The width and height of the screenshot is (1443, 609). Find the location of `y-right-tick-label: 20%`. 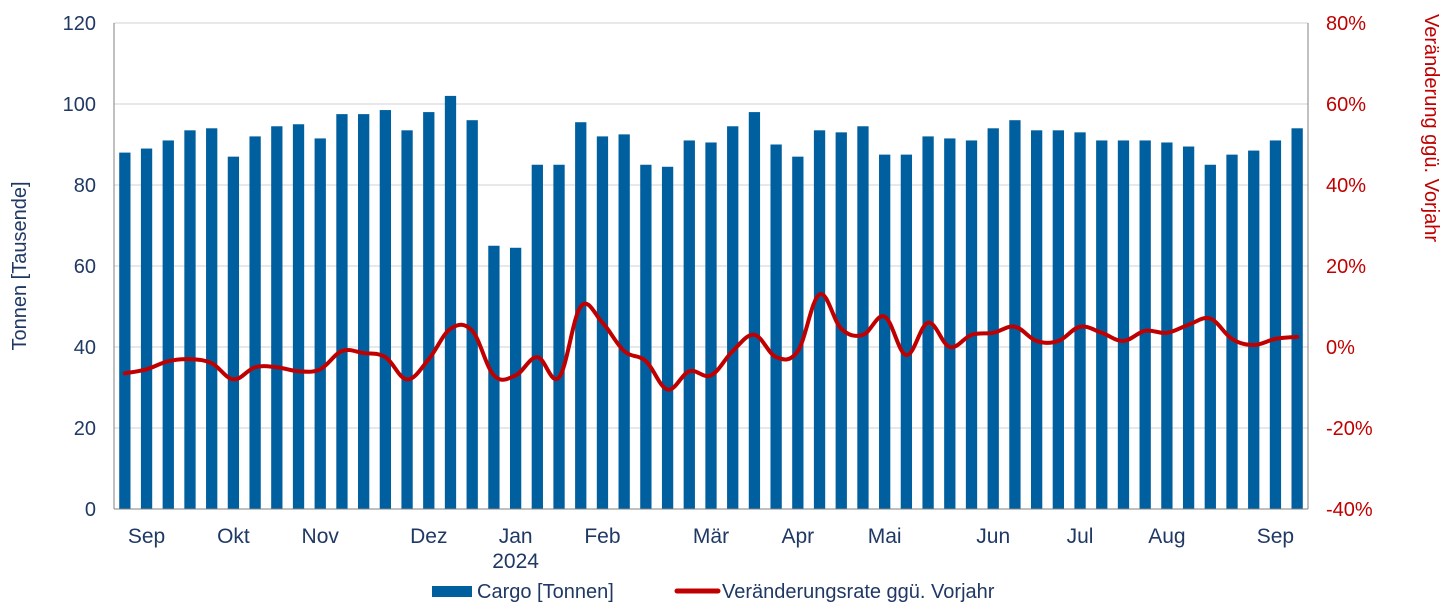

y-right-tick-label: 20% is located at coordinates (1346, 267).